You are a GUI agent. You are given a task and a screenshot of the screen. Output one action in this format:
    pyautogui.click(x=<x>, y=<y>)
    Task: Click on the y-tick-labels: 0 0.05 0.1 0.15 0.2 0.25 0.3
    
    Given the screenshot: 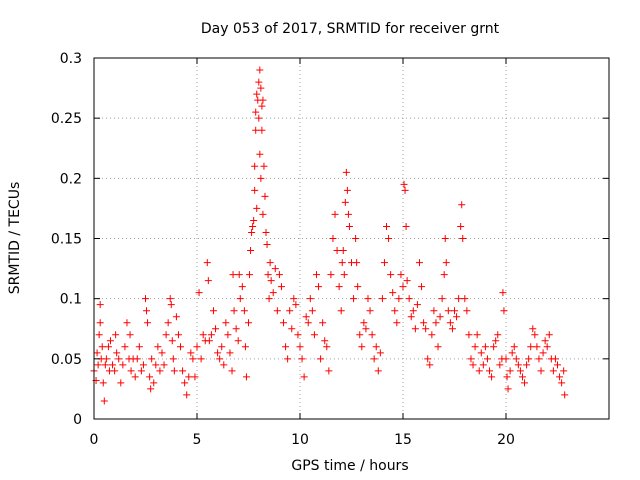 What is the action you would take?
    pyautogui.click(x=66, y=239)
    